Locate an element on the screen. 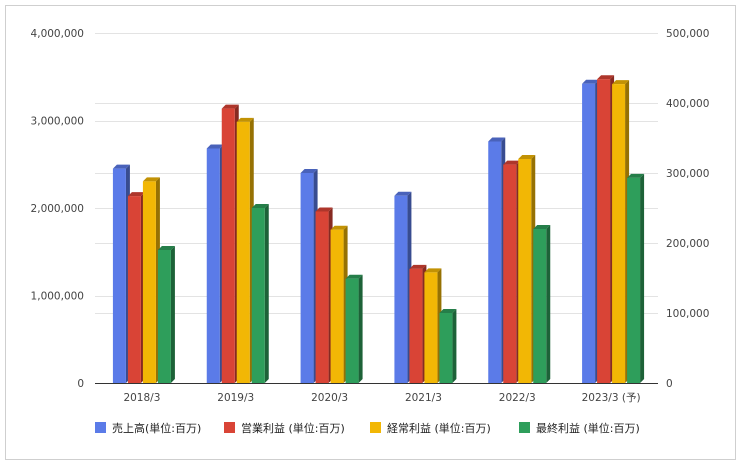 The height and width of the screenshot is (463, 739). left-axis-ticks: 0 1,000,000 2,000,000 3,000,000 4,000,000 is located at coordinates (57, 209).